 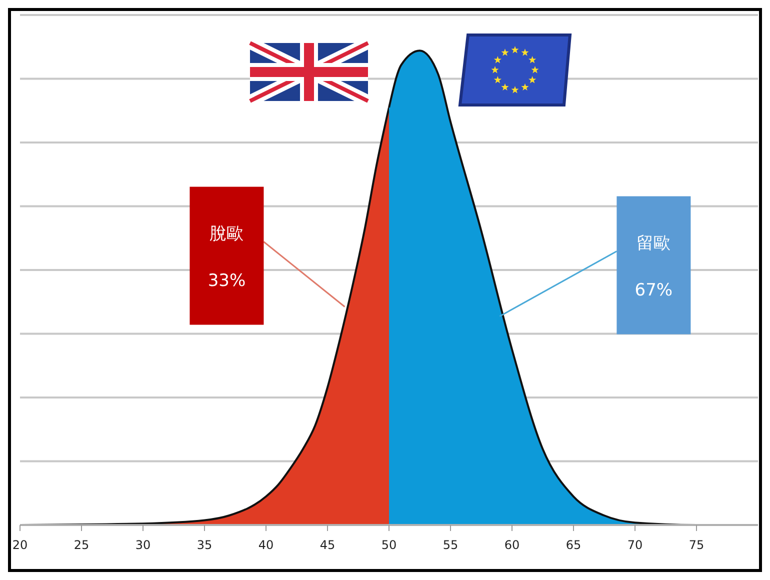 What do you see at coordinates (266, 545) in the screenshot?
I see `x-tick-label: 40` at bounding box center [266, 545].